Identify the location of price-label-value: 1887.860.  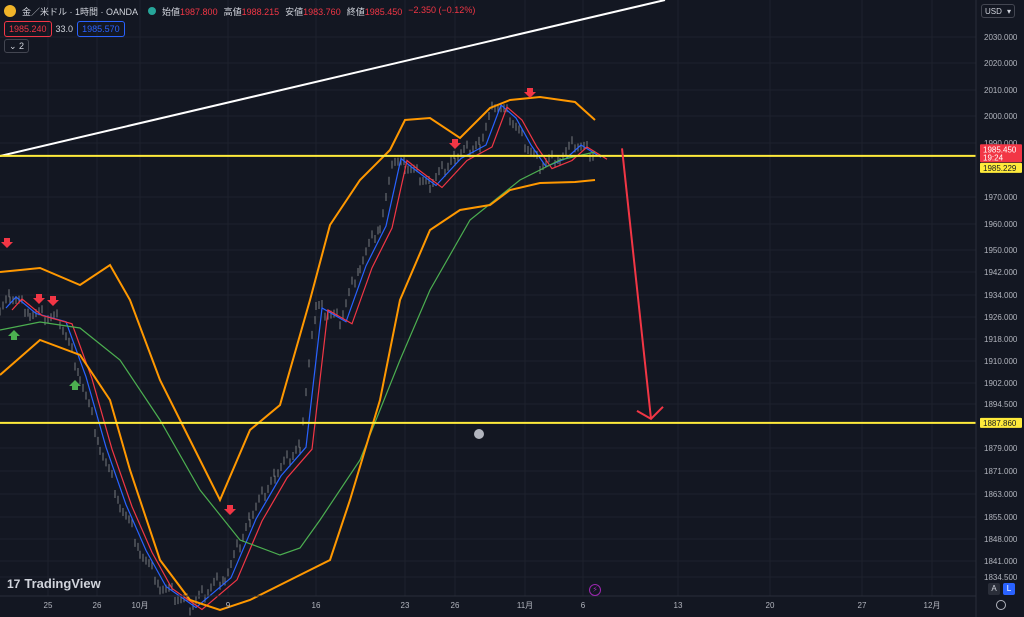
(1000, 423).